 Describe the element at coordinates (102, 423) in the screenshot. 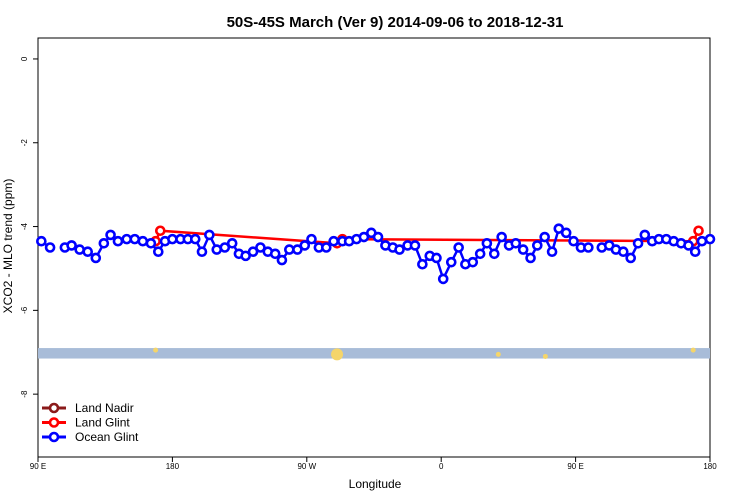

I see `legend-label: Land Glint` at that location.